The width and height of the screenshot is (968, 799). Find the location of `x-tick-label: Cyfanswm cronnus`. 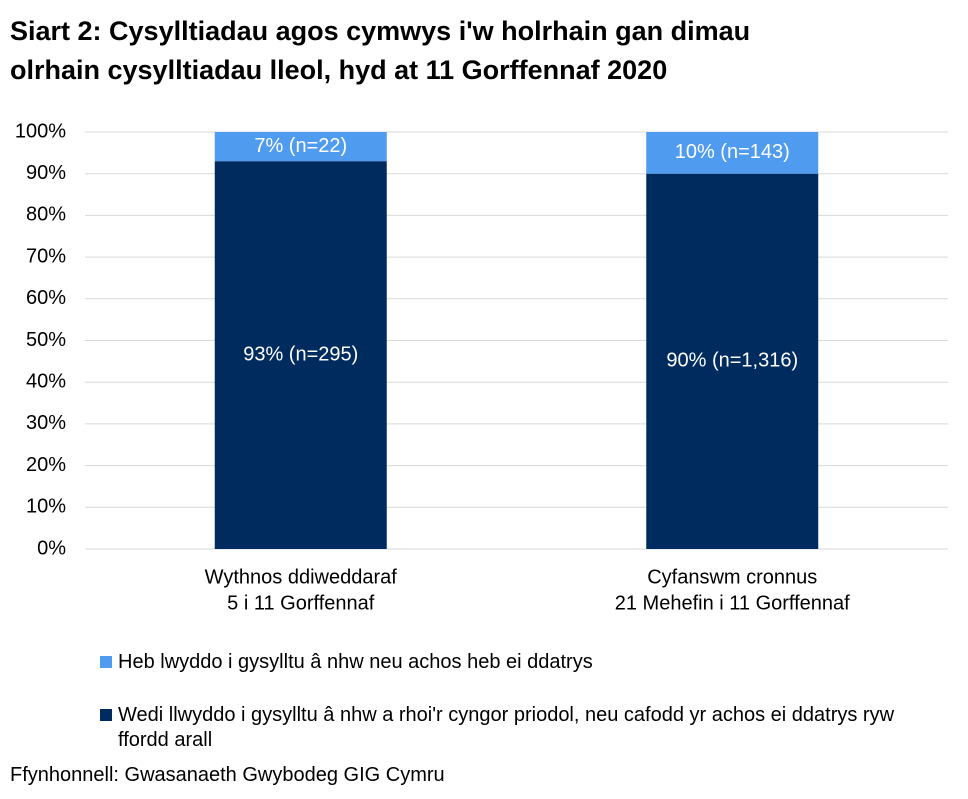

x-tick-label: Cyfanswm cronnus is located at coordinates (732, 577).